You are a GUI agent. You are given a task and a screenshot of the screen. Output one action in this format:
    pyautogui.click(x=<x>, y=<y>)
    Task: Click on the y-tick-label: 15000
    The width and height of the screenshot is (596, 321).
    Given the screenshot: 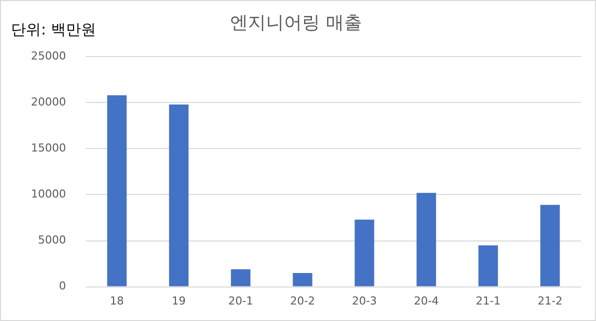 What is the action you would take?
    pyautogui.click(x=48, y=148)
    